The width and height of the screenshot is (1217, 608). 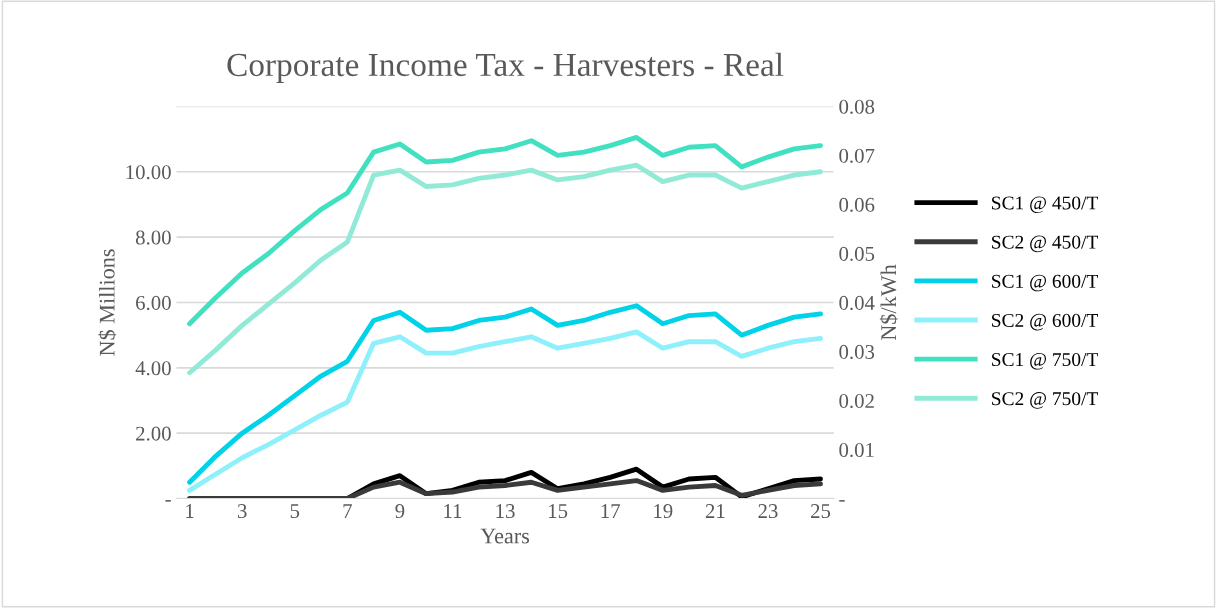 What do you see at coordinates (663, 511) in the screenshot?
I see `x-tick-label: 19` at bounding box center [663, 511].